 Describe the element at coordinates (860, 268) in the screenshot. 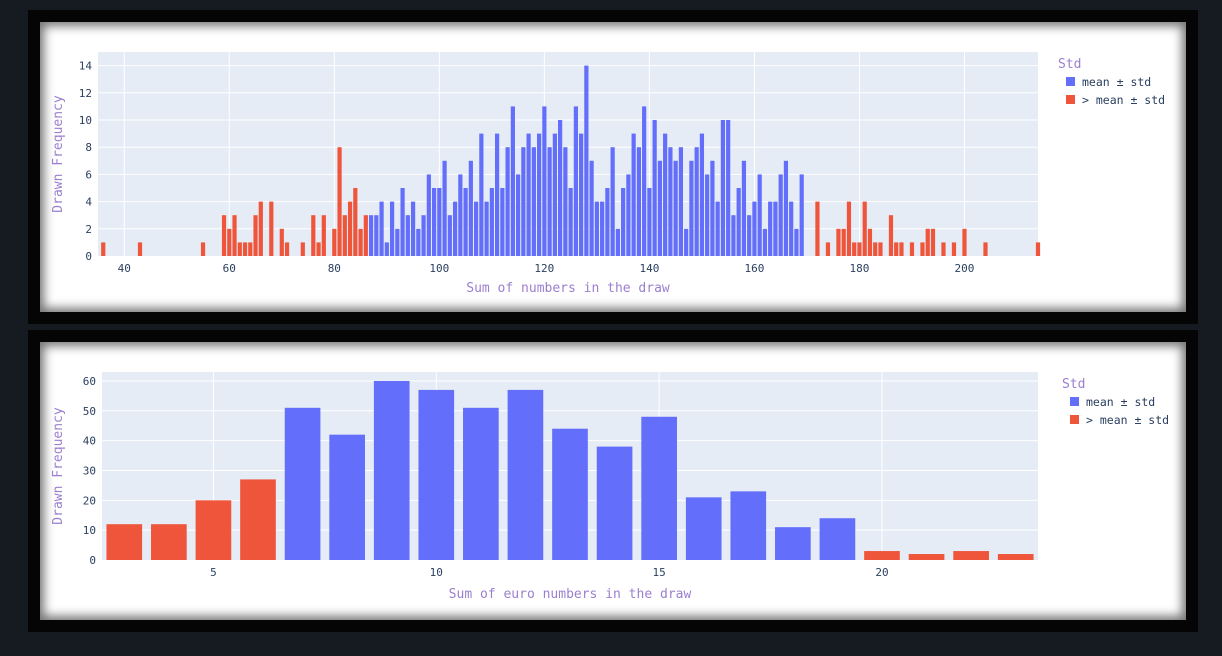

I see `x-tick-label: 180` at that location.